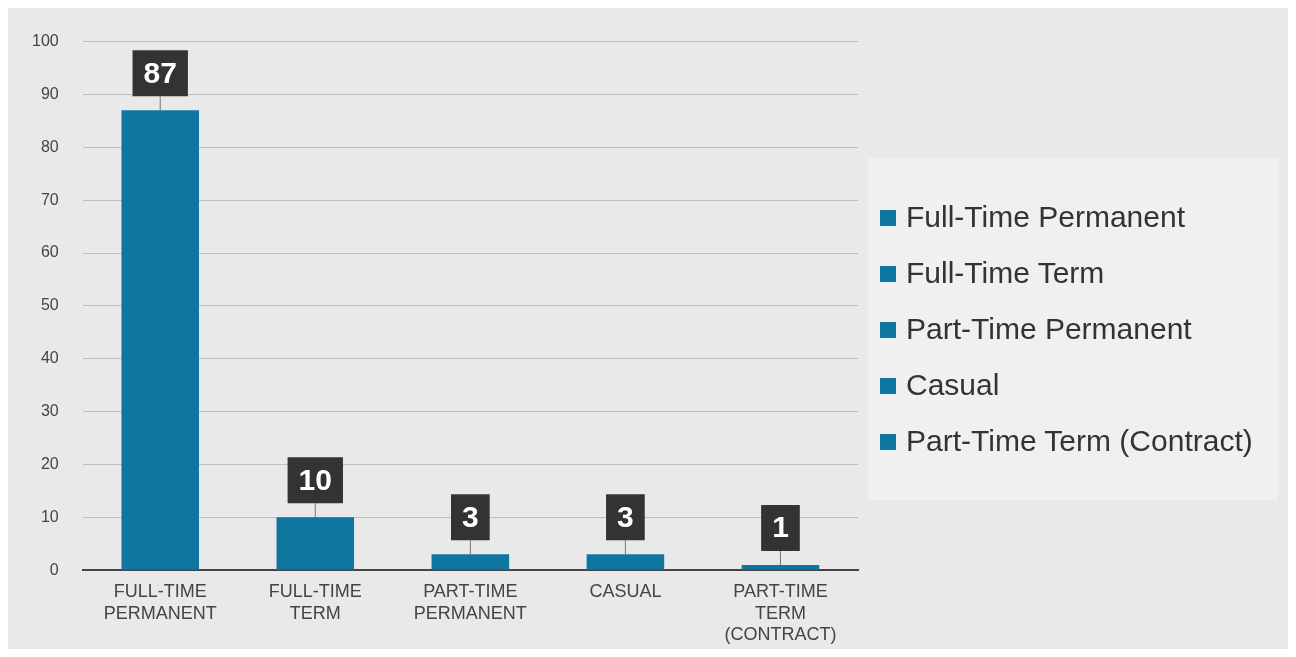 The width and height of the screenshot is (1296, 657). What do you see at coordinates (54, 569) in the screenshot?
I see `y-tick-label: 0` at bounding box center [54, 569].